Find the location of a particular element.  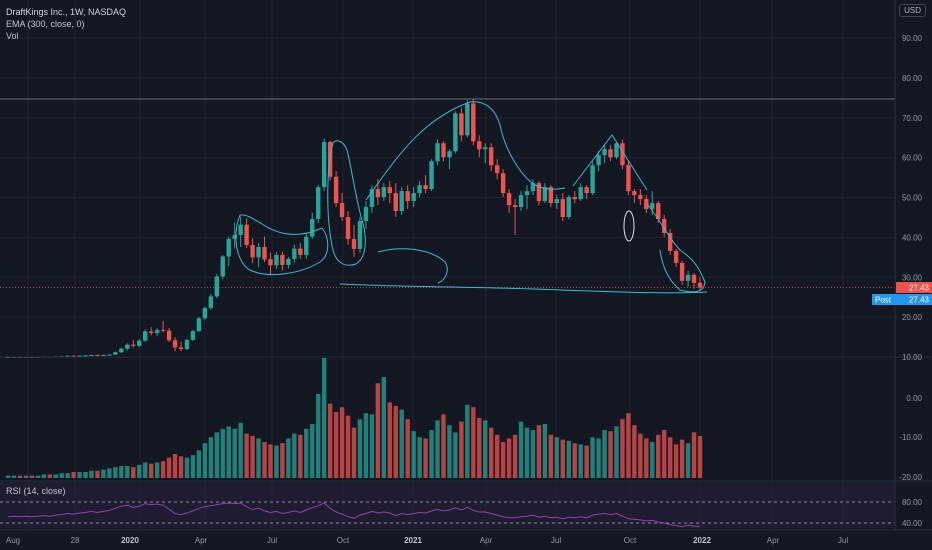

volume-legend: Vol is located at coordinates (12, 36).